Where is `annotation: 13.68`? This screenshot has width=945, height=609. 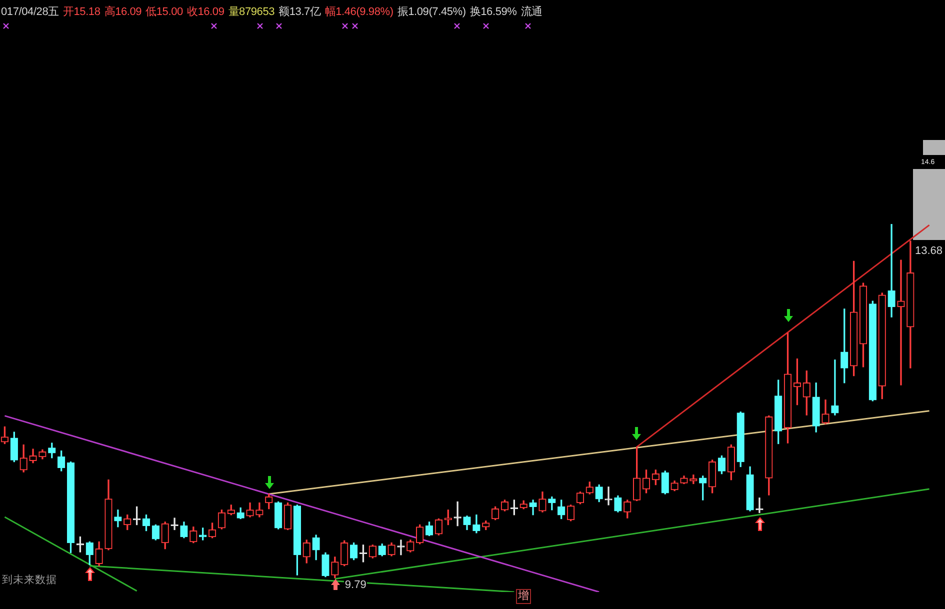
annotation: 13.68 is located at coordinates (929, 251).